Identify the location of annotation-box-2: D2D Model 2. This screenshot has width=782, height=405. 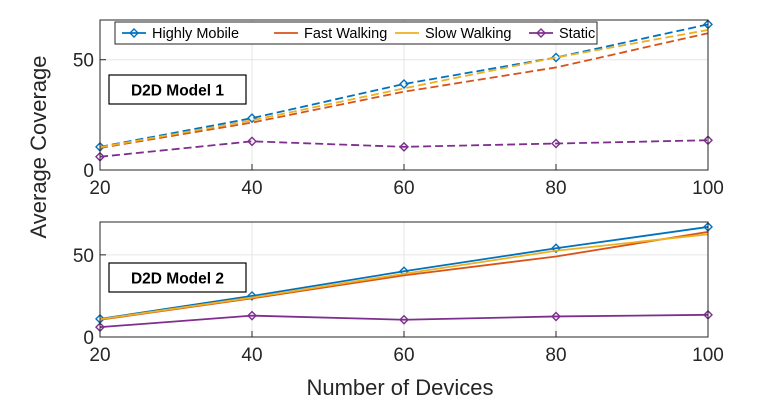
(177, 277).